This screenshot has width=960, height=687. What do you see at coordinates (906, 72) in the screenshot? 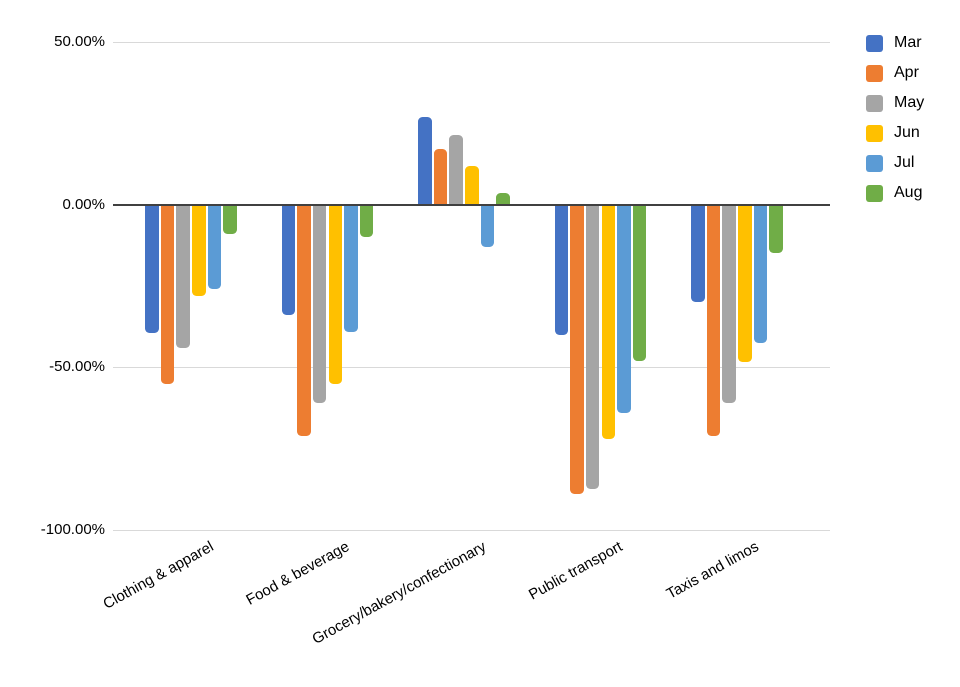
I see `legend-label: Apr` at bounding box center [906, 72].